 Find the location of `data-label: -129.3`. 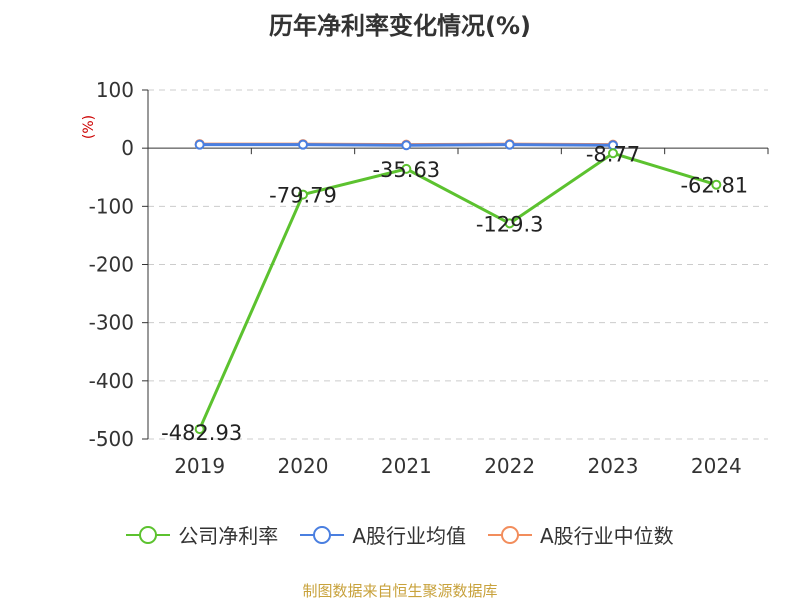

data-label: -129.3 is located at coordinates (510, 224).